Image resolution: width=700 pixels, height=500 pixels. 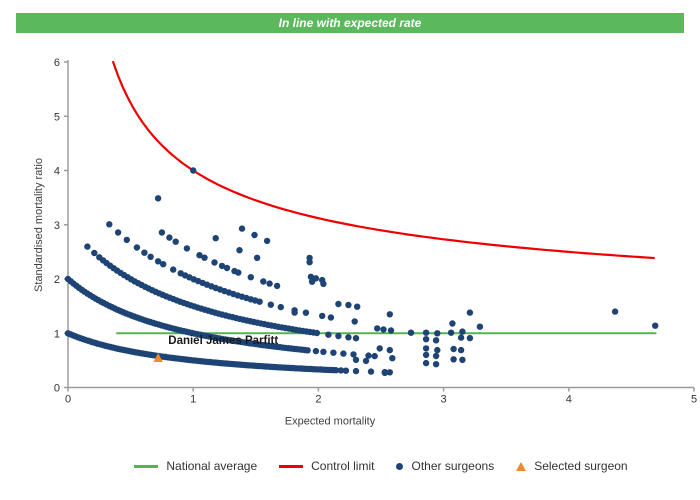 I want to click on legend-label: Control limit, so click(x=343, y=466).